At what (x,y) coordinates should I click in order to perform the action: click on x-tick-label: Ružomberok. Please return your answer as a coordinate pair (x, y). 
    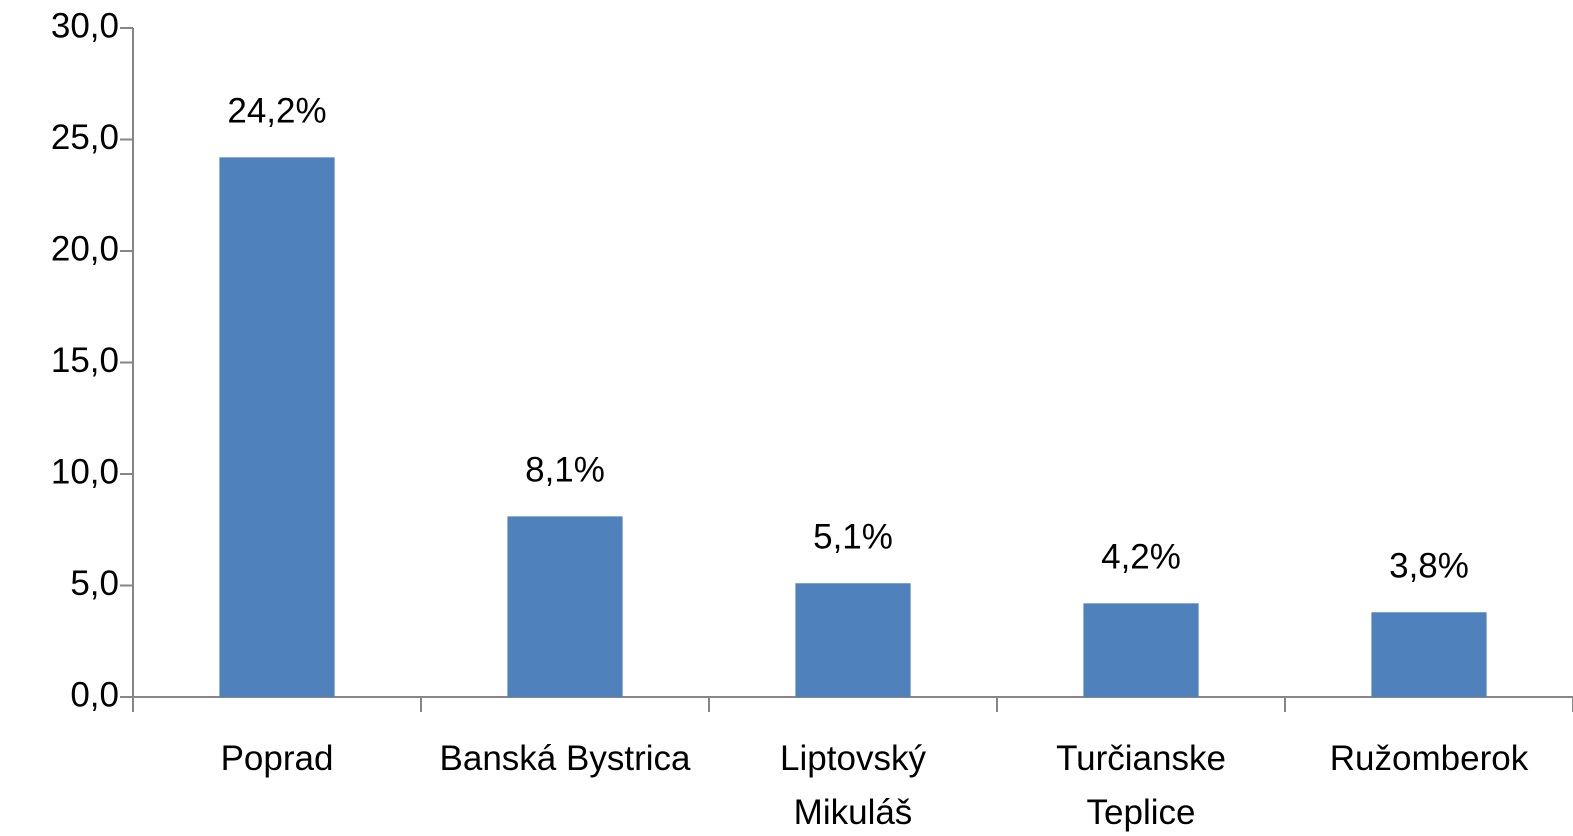
    Looking at the image, I should click on (1429, 758).